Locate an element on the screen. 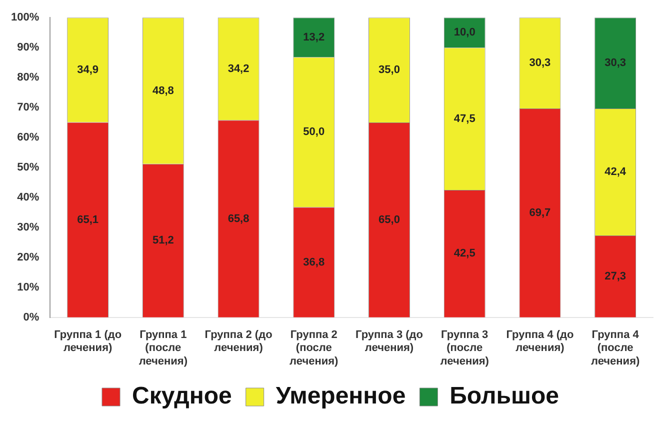 The width and height of the screenshot is (671, 427). y-tick-label: 0% is located at coordinates (31, 317).